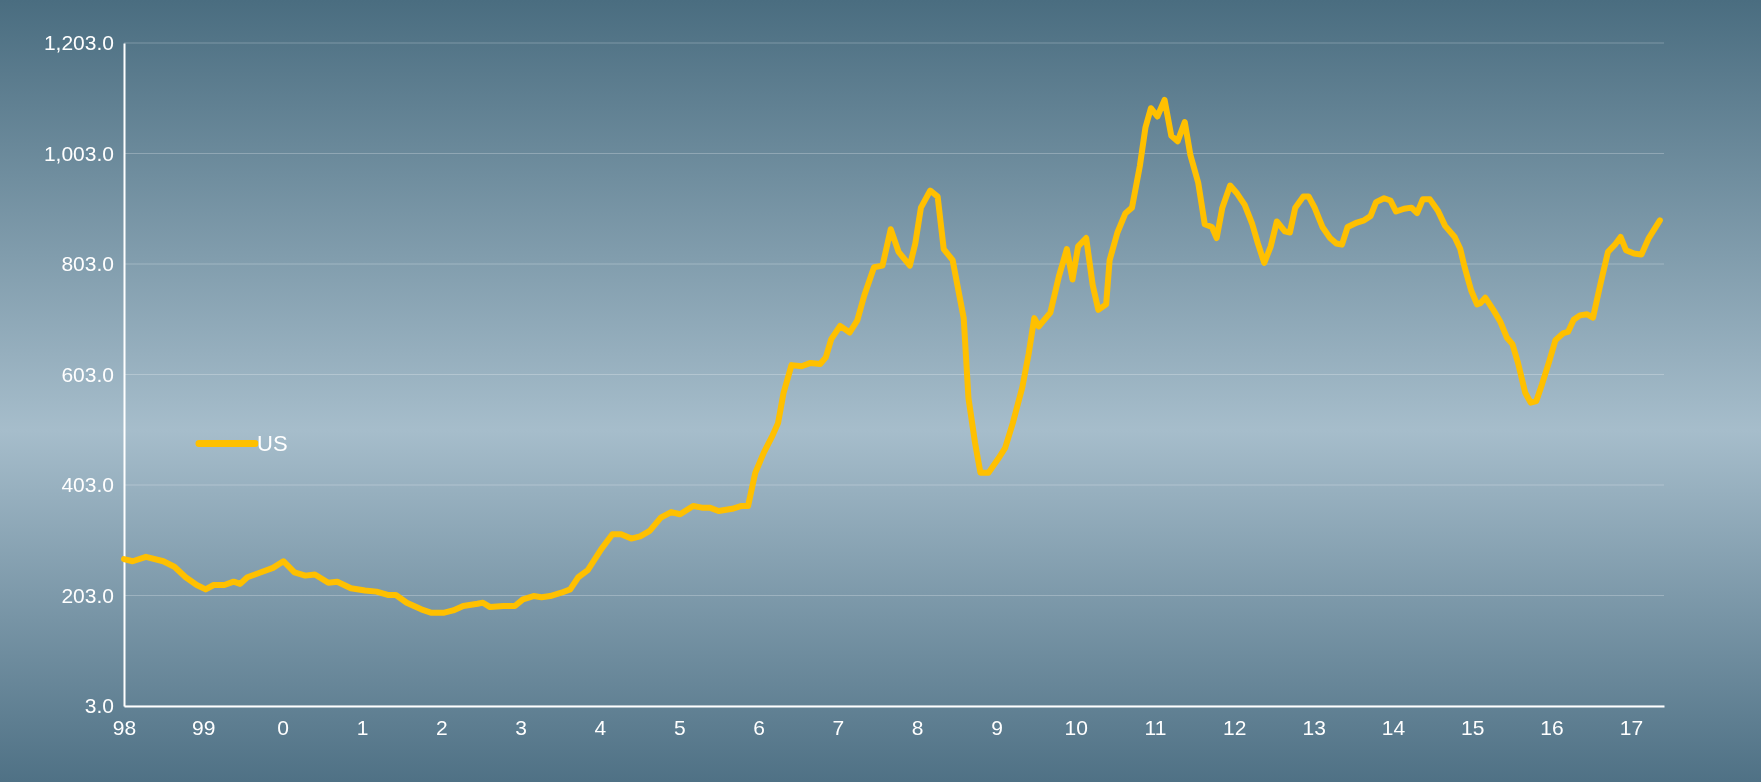  What do you see at coordinates (1631, 727) in the screenshot?
I see `x-tick-label: 17` at bounding box center [1631, 727].